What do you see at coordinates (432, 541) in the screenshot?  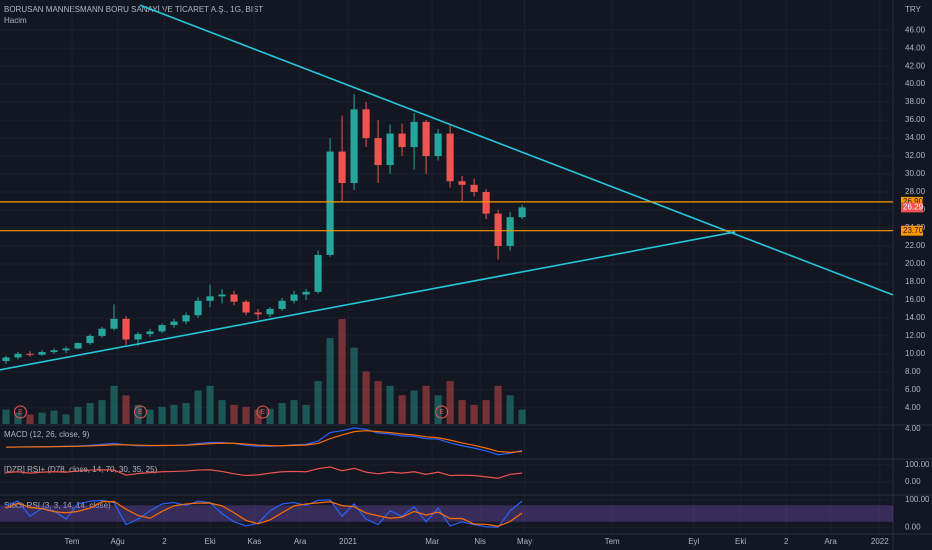 I see `x-tick-label: Mar` at bounding box center [432, 541].